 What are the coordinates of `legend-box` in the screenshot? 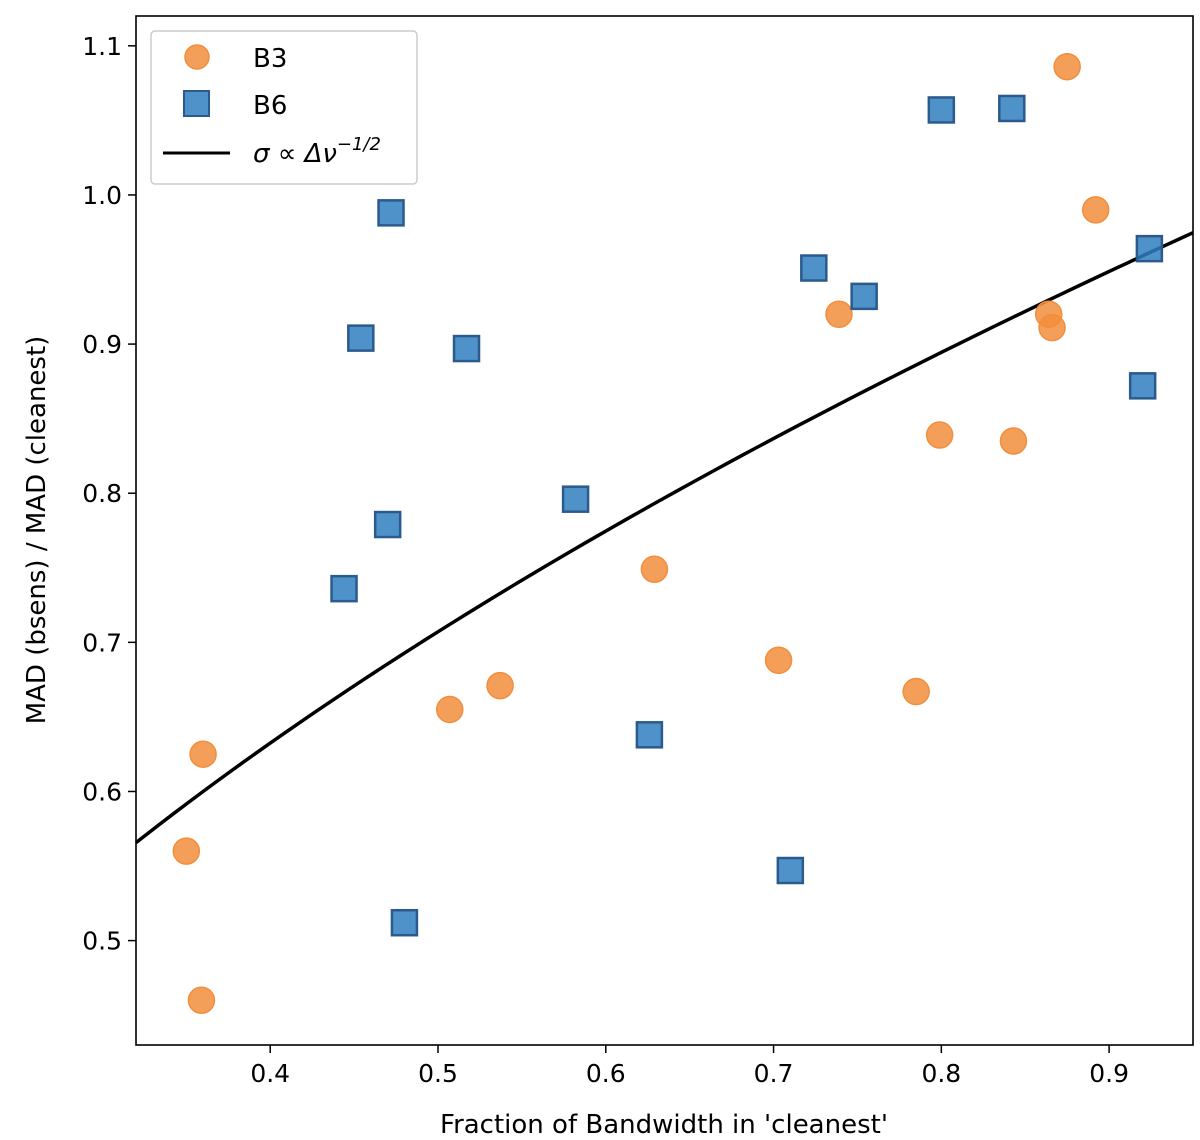 It's located at (284, 107).